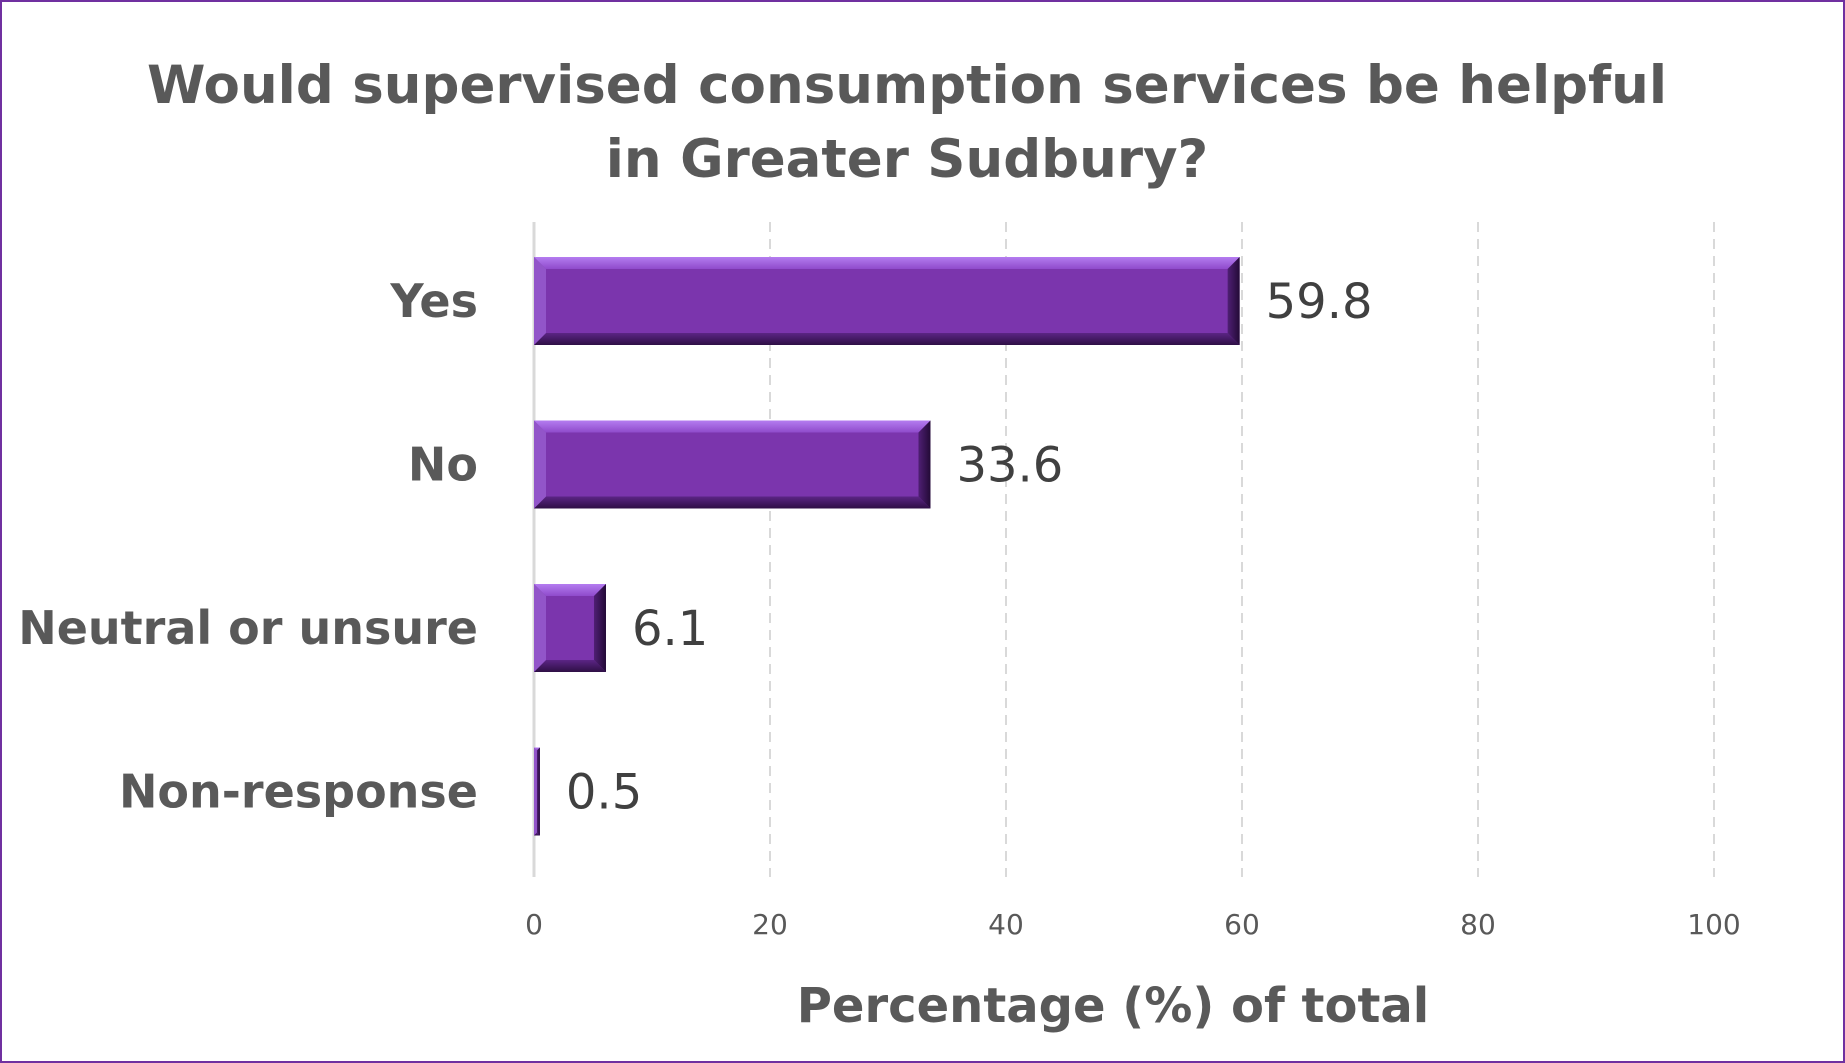 This screenshot has height=1063, width=1845. I want to click on bar-group: Yes 59.8, so click(881, 301).